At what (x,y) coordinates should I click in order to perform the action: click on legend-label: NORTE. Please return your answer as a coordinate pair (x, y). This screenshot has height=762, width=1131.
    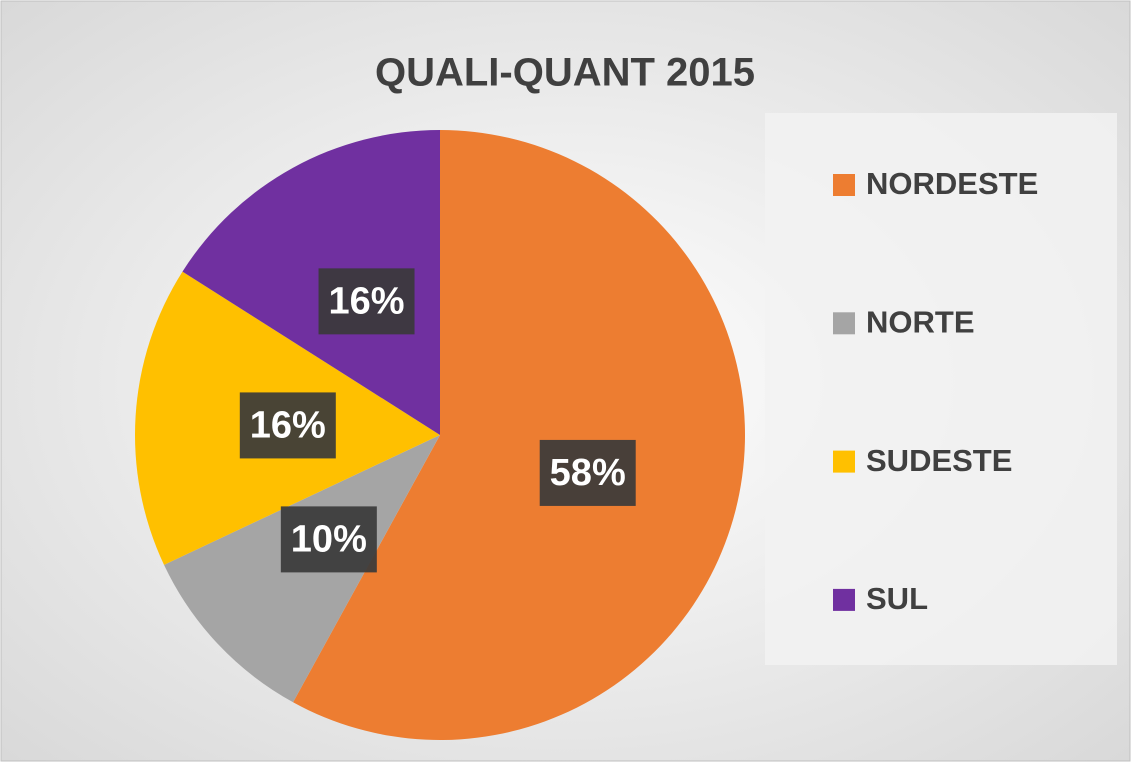
    Looking at the image, I should click on (920, 321).